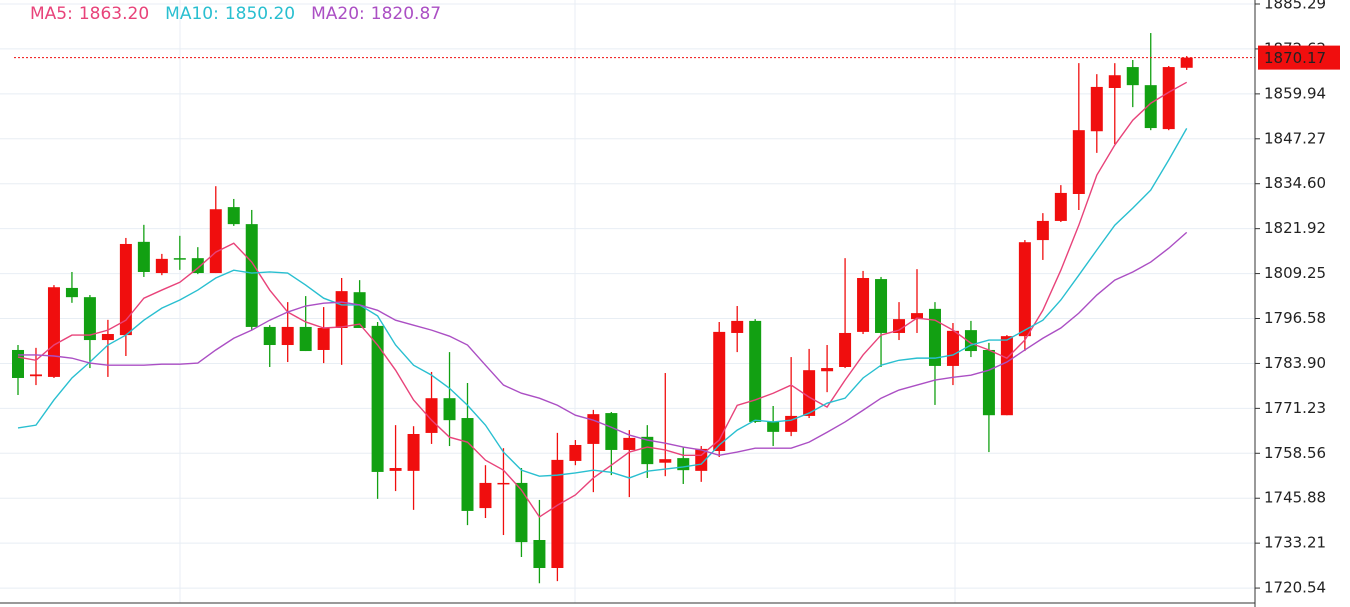  Describe the element at coordinates (1295, 588) in the screenshot. I see `y-tick-label: 1720.54` at that location.